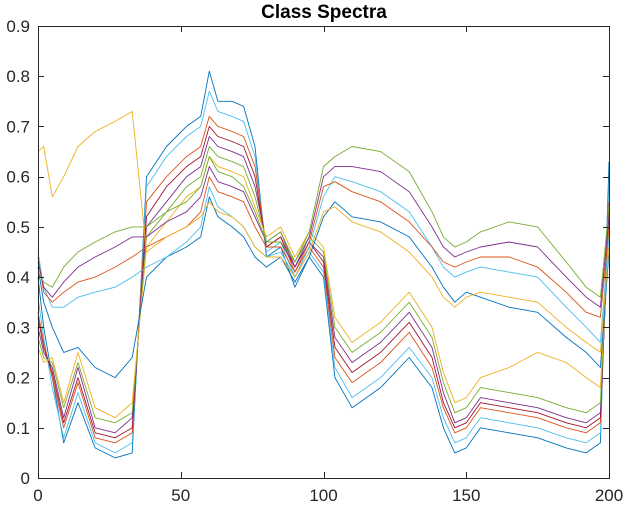 This screenshot has height=507, width=627. Describe the element at coordinates (18, 177) in the screenshot. I see `y-tick-label: 0.6` at that location.